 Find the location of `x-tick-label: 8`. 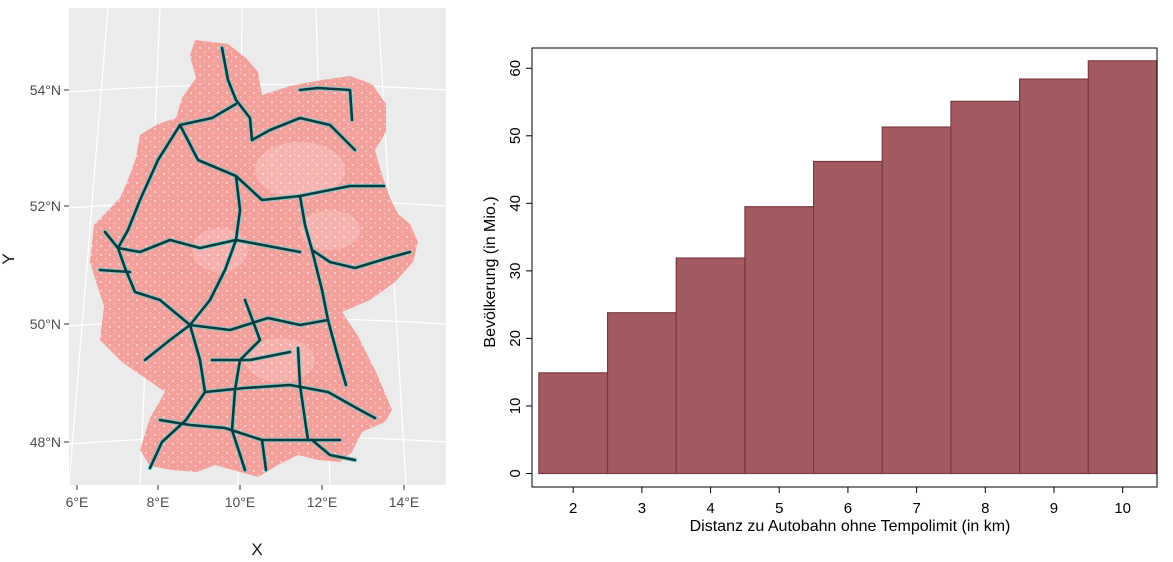

x-tick-label: 8 is located at coordinates (985, 508).